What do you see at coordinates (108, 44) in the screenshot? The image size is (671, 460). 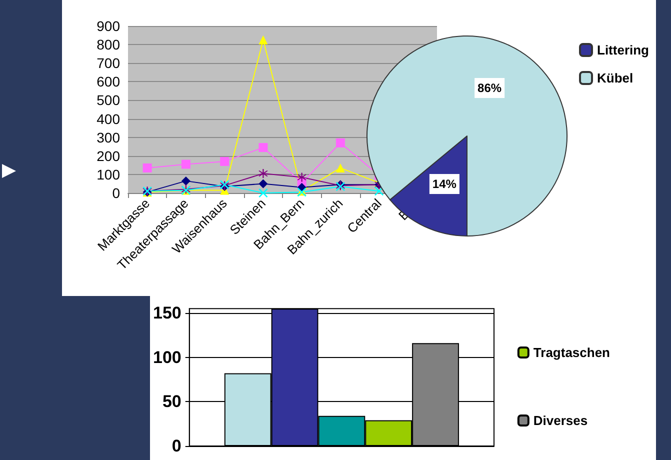 I see `y-tick-label: 800` at bounding box center [108, 44].